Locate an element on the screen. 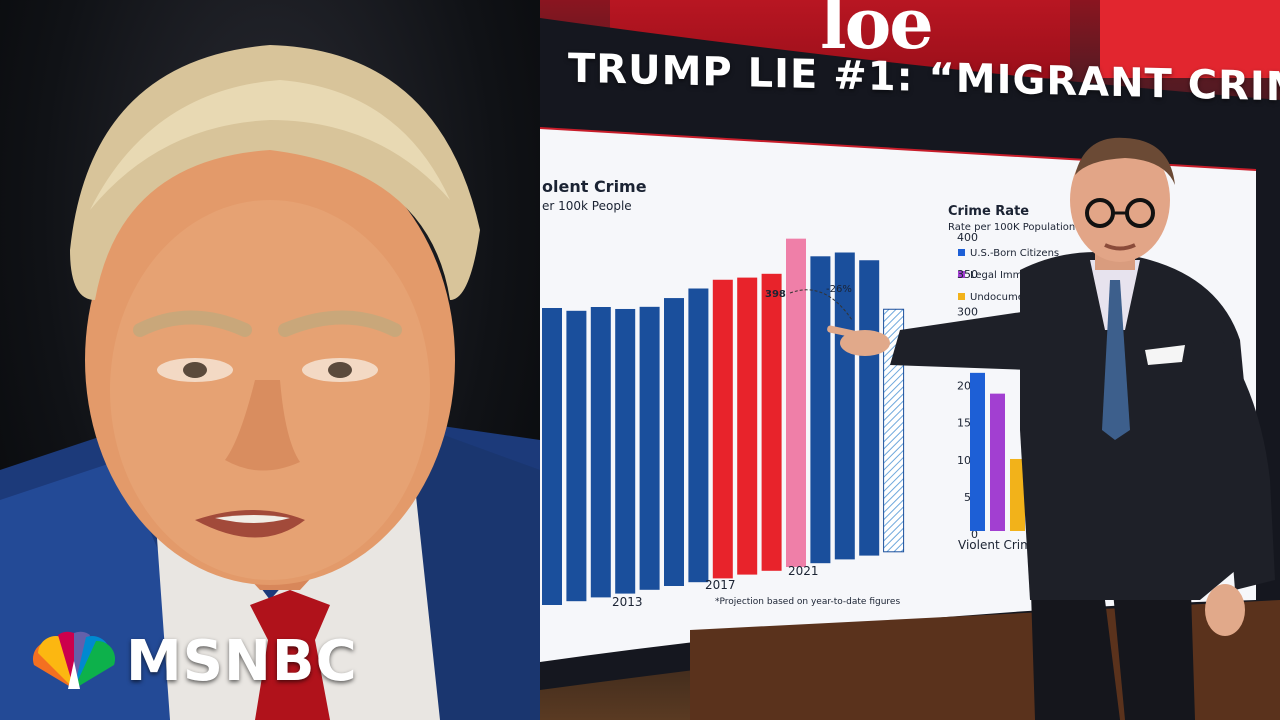 Image resolution: width=1280 pixels, height=720 pixels. right-chart-subtitle: Rate per 100K Population is located at coordinates (1011, 227).